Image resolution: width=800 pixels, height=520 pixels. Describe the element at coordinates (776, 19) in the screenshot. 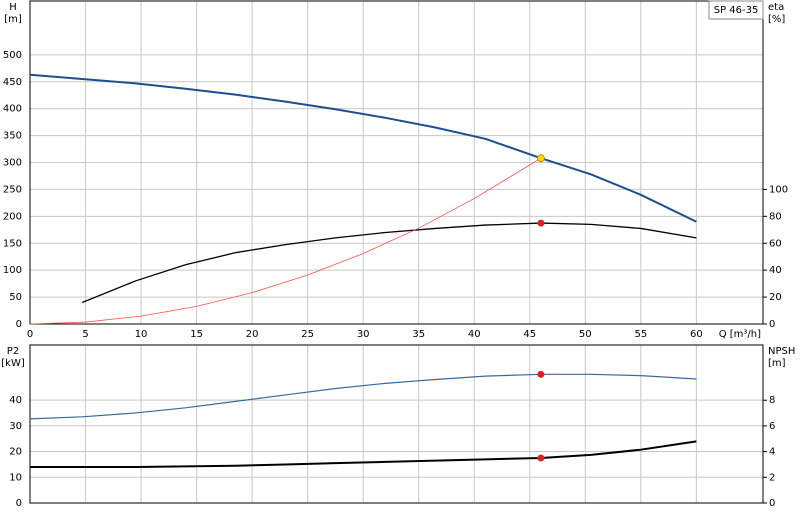

I see `y2-axis-unit: [%]` at that location.